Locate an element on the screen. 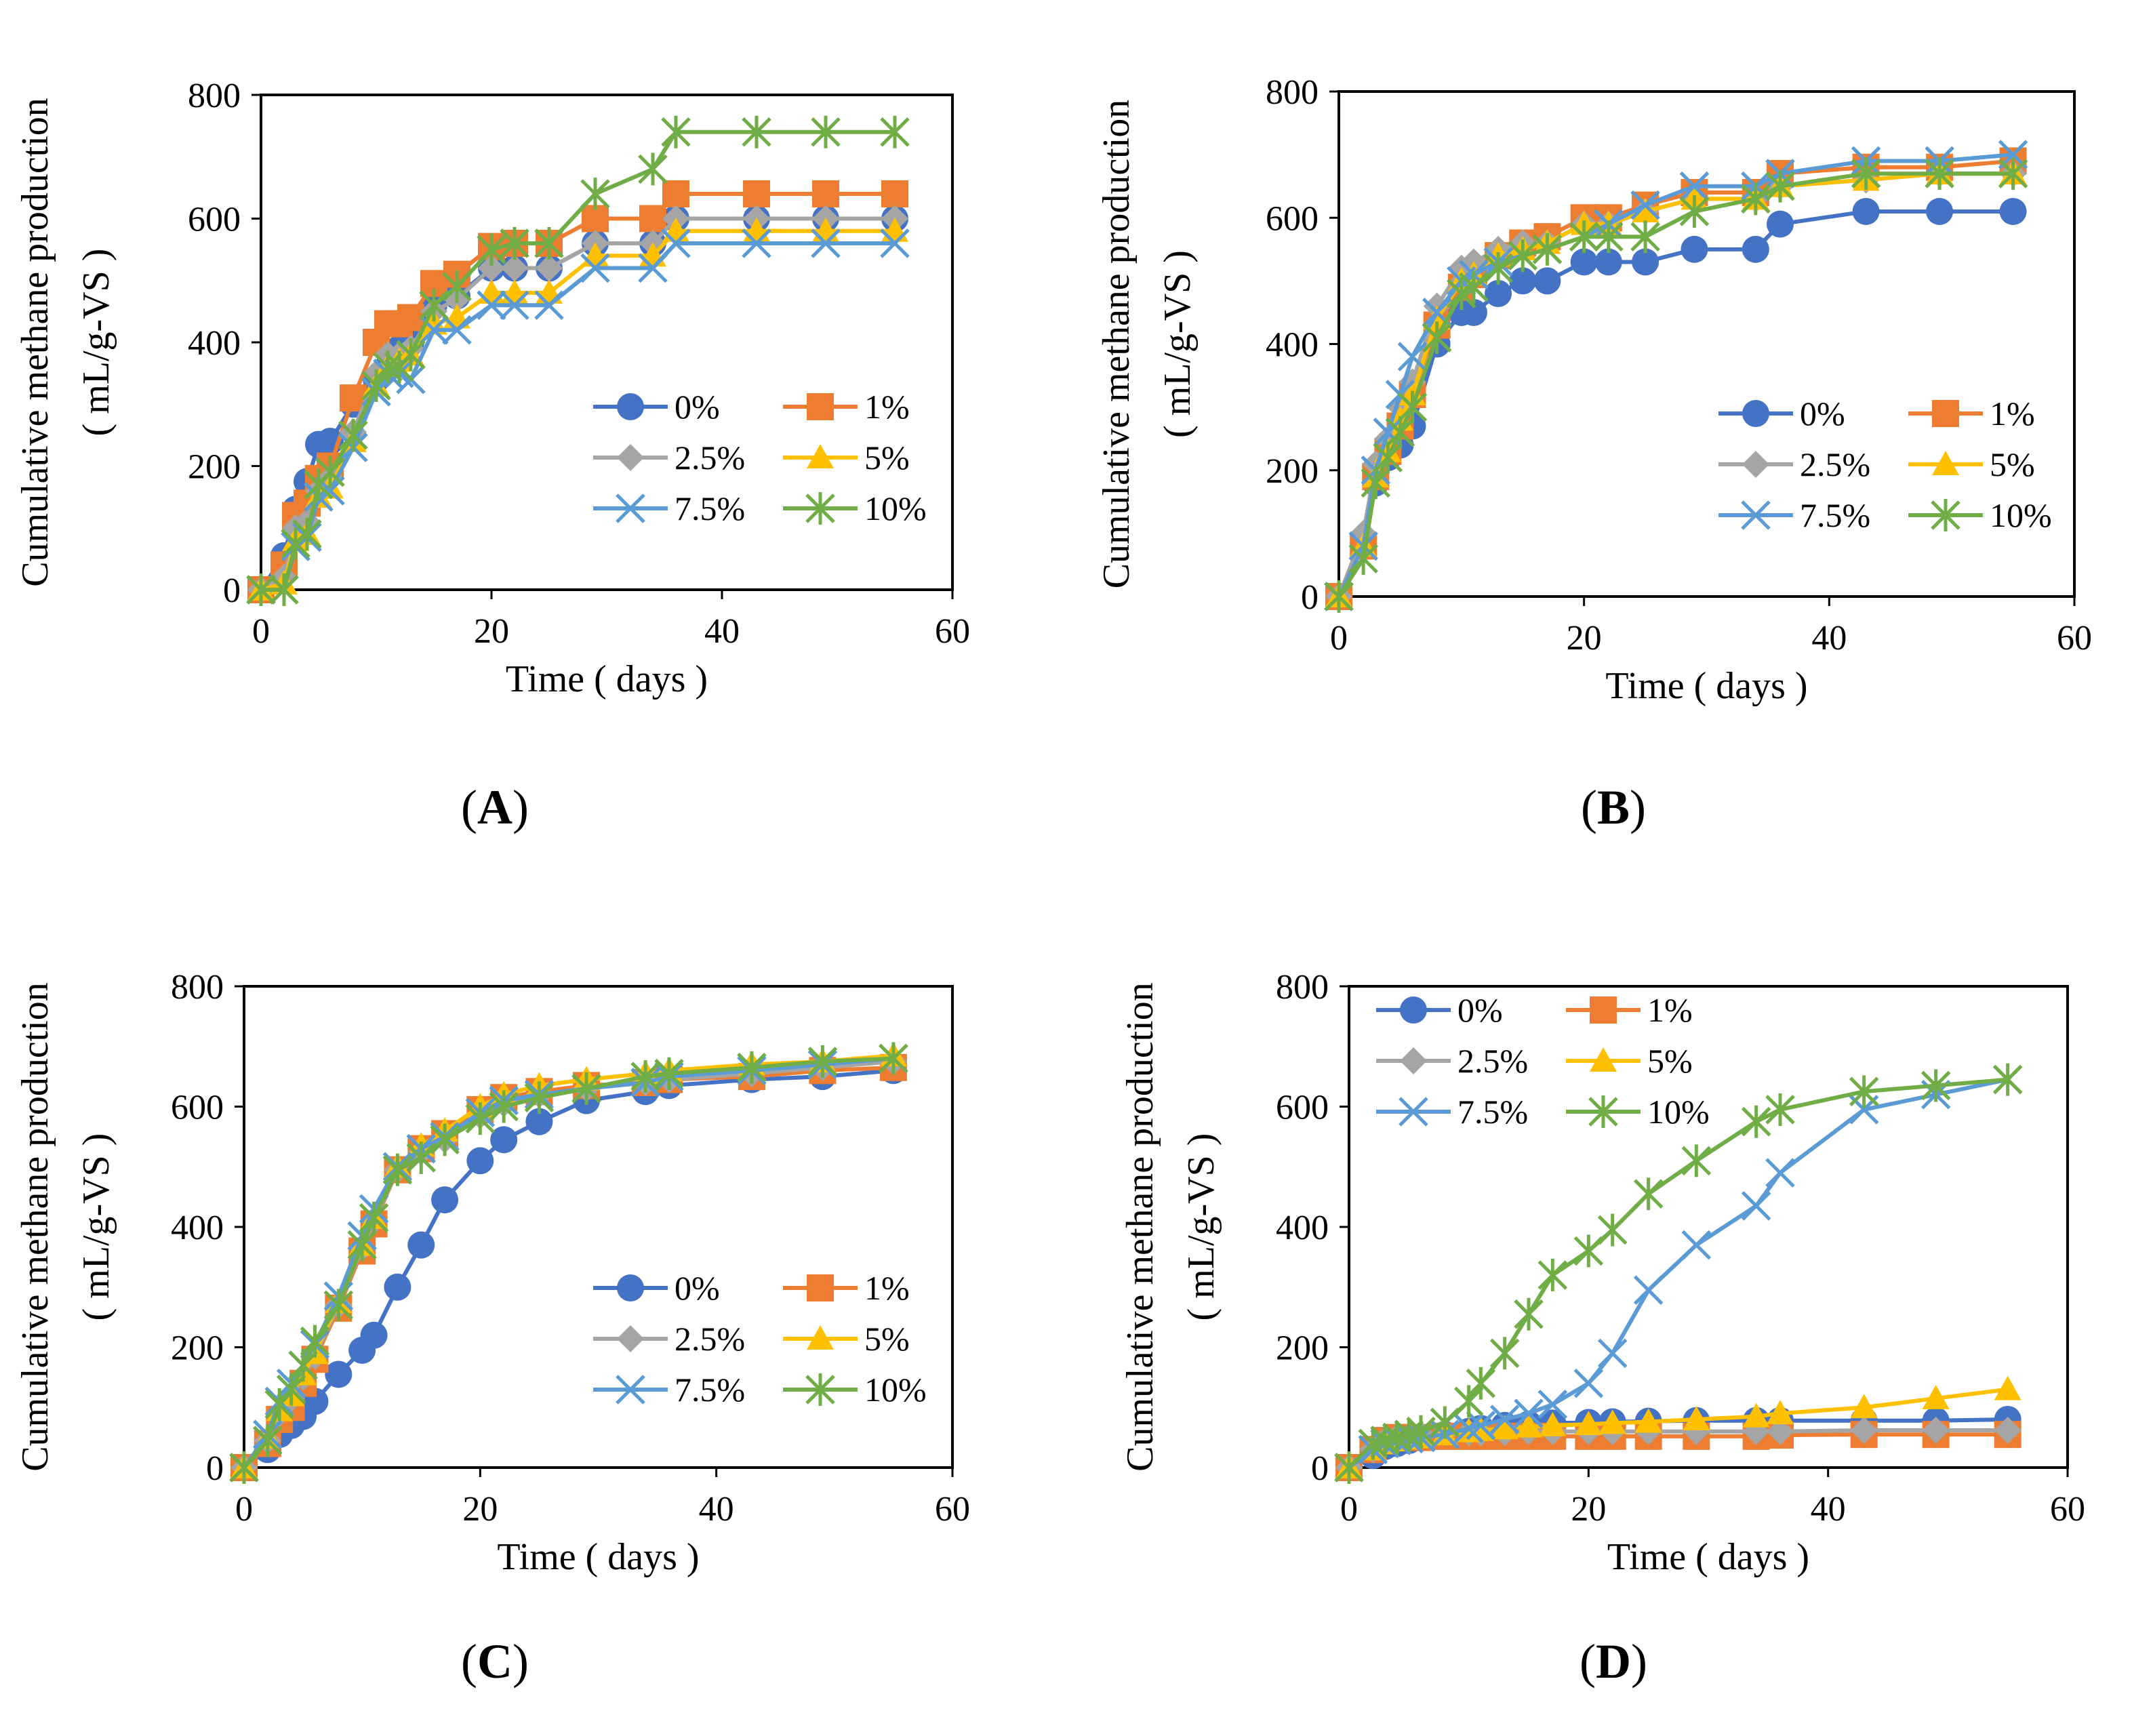 This screenshot has height=1736, width=2132. x-tick-label: 40 is located at coordinates (716, 1509).